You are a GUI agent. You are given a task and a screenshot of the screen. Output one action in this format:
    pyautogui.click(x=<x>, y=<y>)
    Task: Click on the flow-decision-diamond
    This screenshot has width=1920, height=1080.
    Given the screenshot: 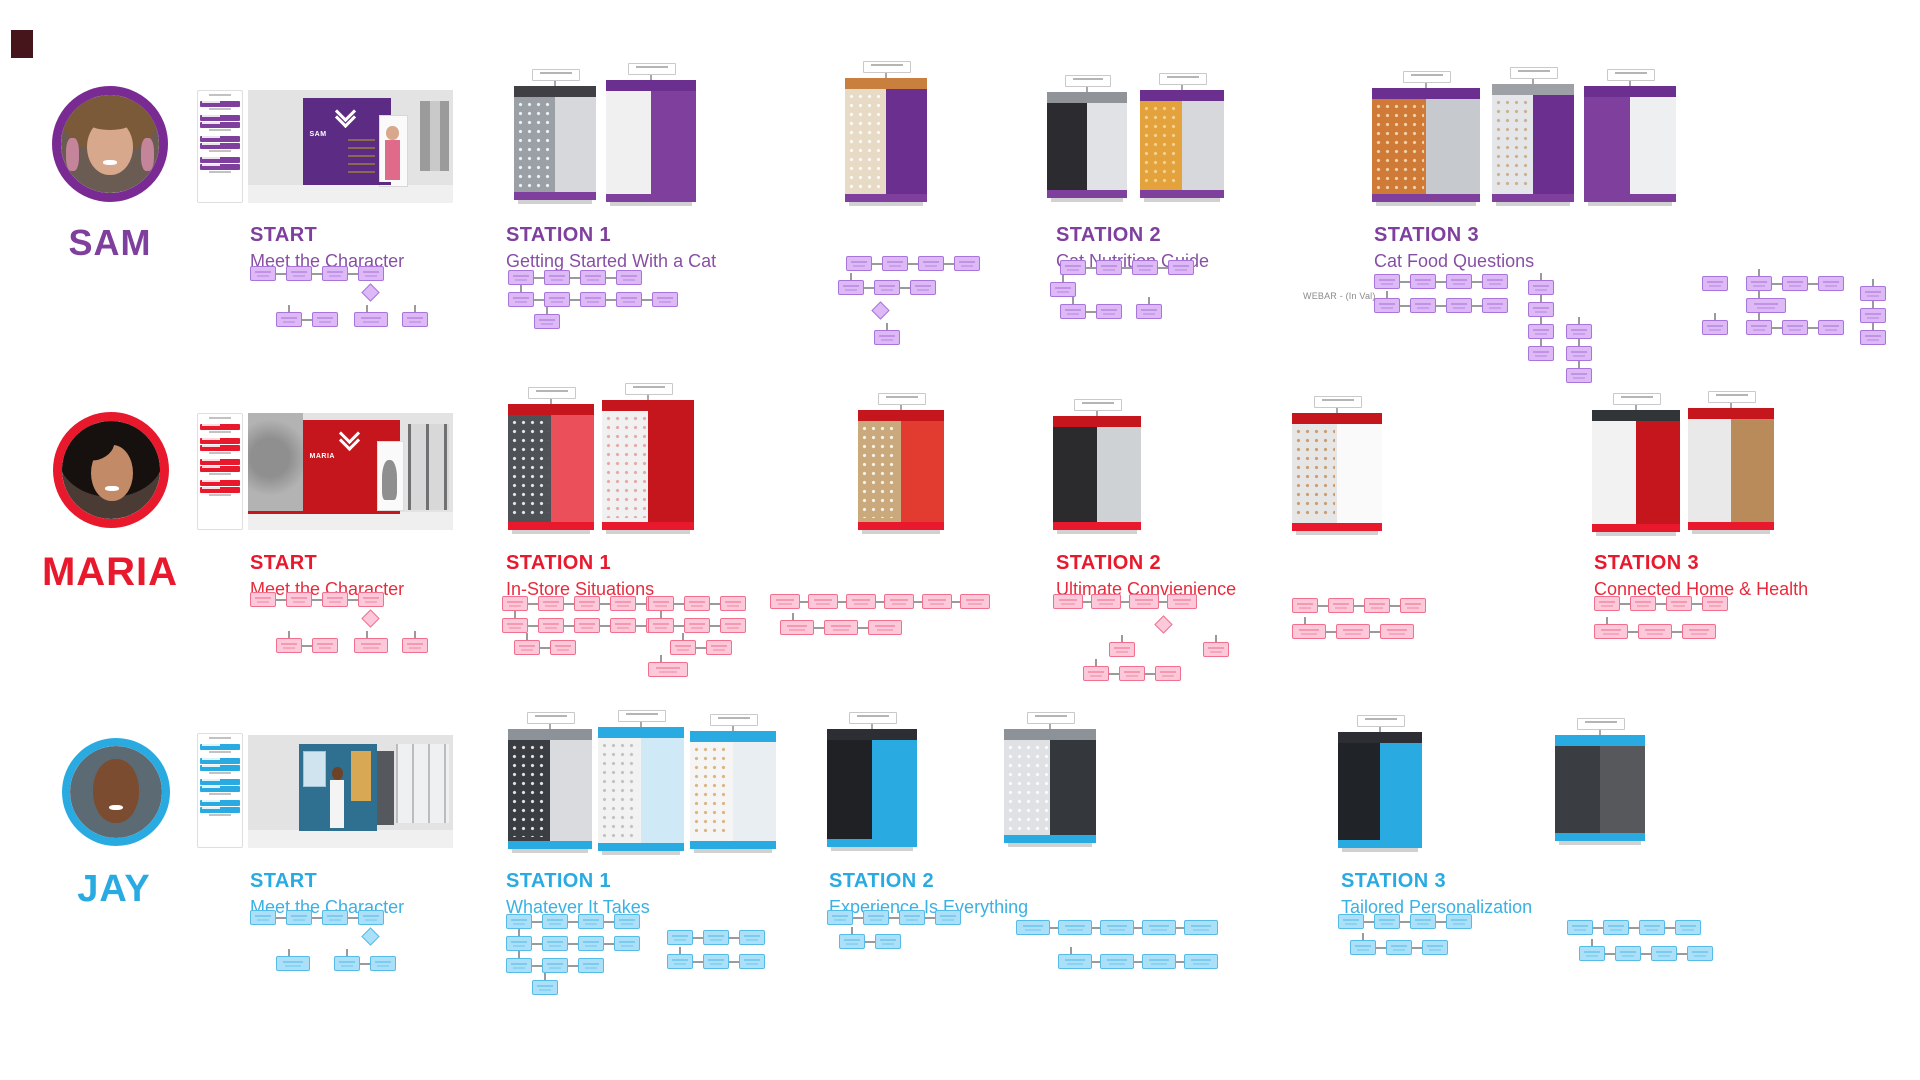 What is the action you would take?
    pyautogui.click(x=370, y=936)
    